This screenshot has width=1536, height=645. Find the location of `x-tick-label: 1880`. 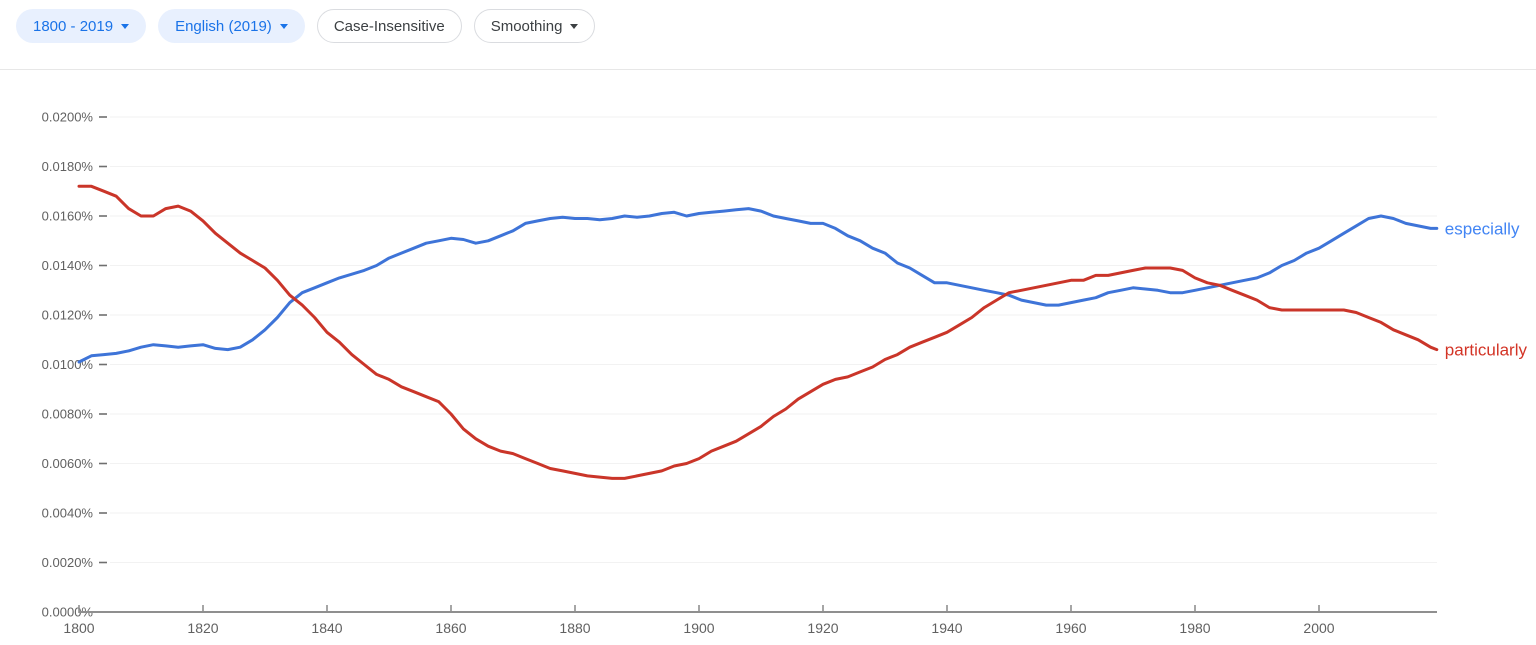

x-tick-label: 1880 is located at coordinates (574, 628).